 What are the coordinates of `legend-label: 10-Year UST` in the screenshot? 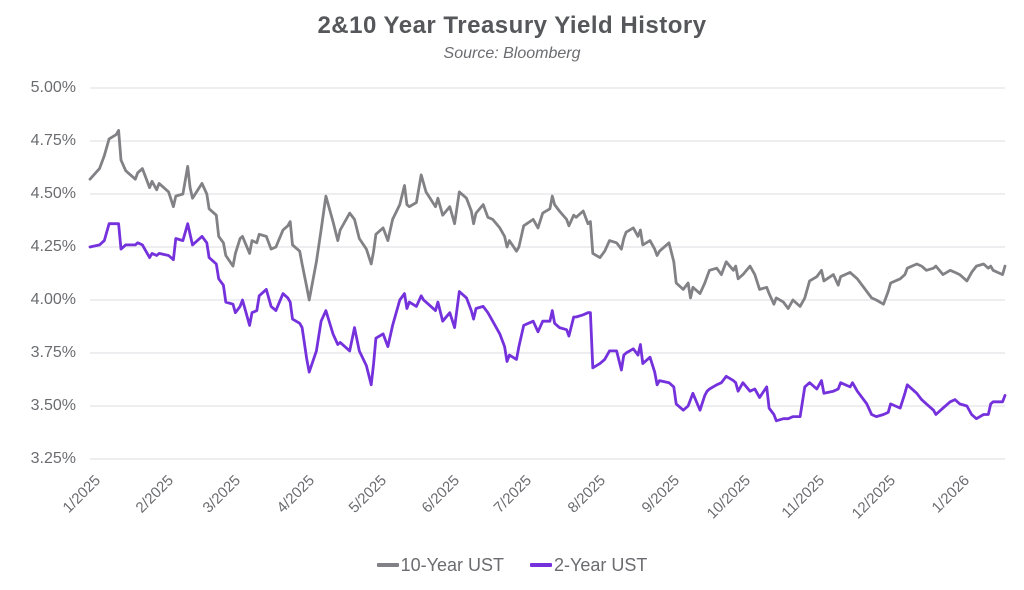 It's located at (452, 564).